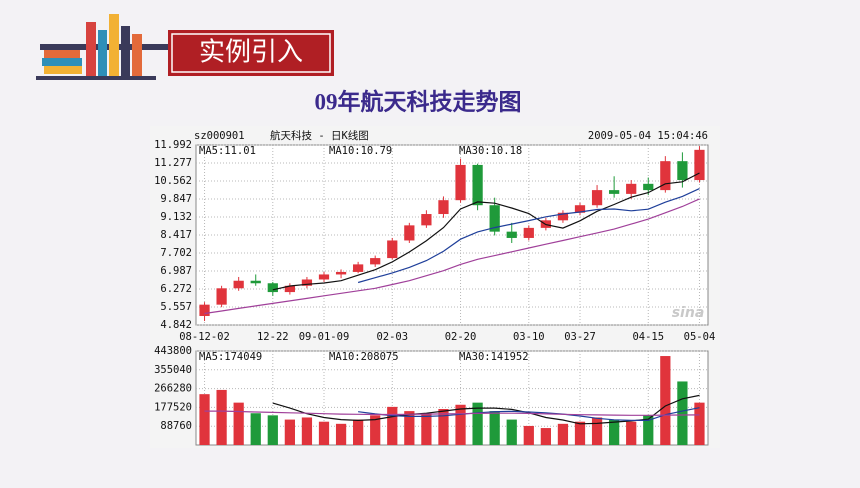  What do you see at coordinates (176, 307) in the screenshot?
I see `y-tick-label: 5.557` at bounding box center [176, 307].